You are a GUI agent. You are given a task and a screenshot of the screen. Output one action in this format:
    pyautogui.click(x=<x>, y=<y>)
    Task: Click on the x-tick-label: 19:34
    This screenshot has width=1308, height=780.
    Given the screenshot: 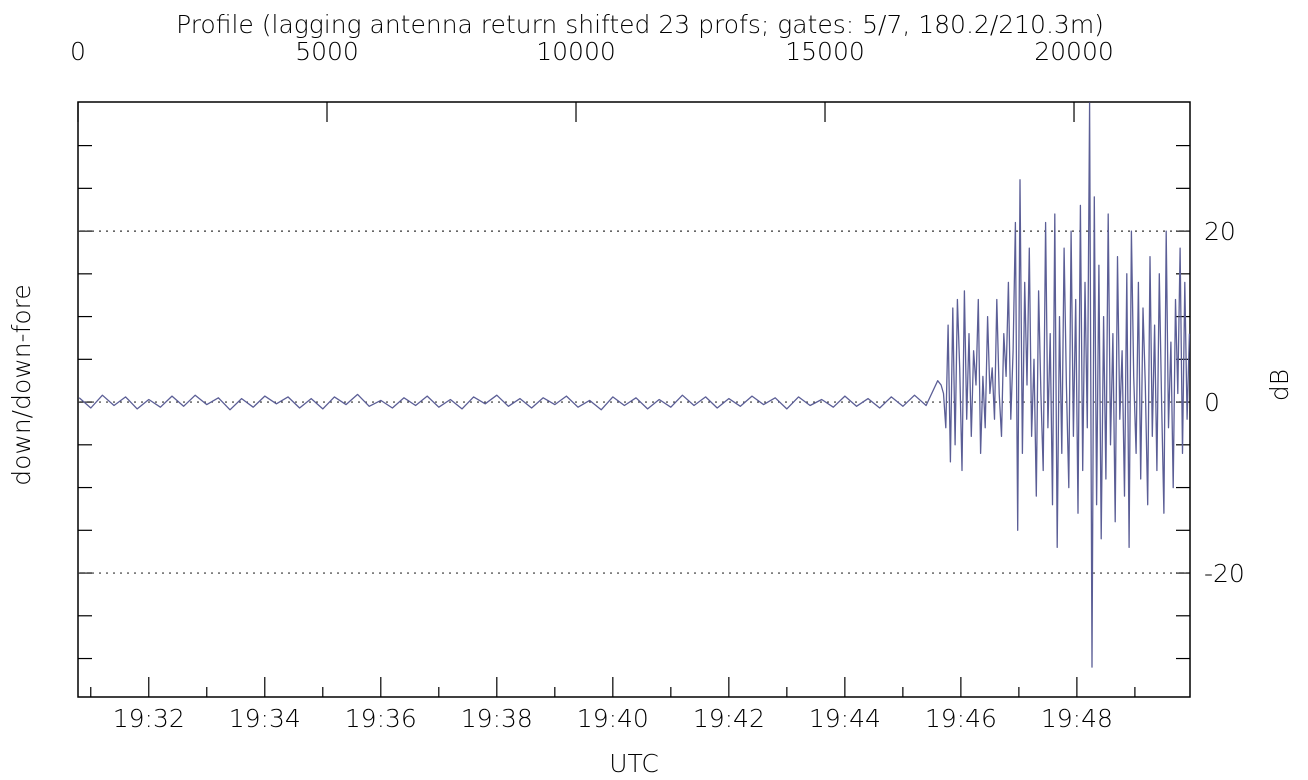 What is the action you would take?
    pyautogui.click(x=265, y=718)
    